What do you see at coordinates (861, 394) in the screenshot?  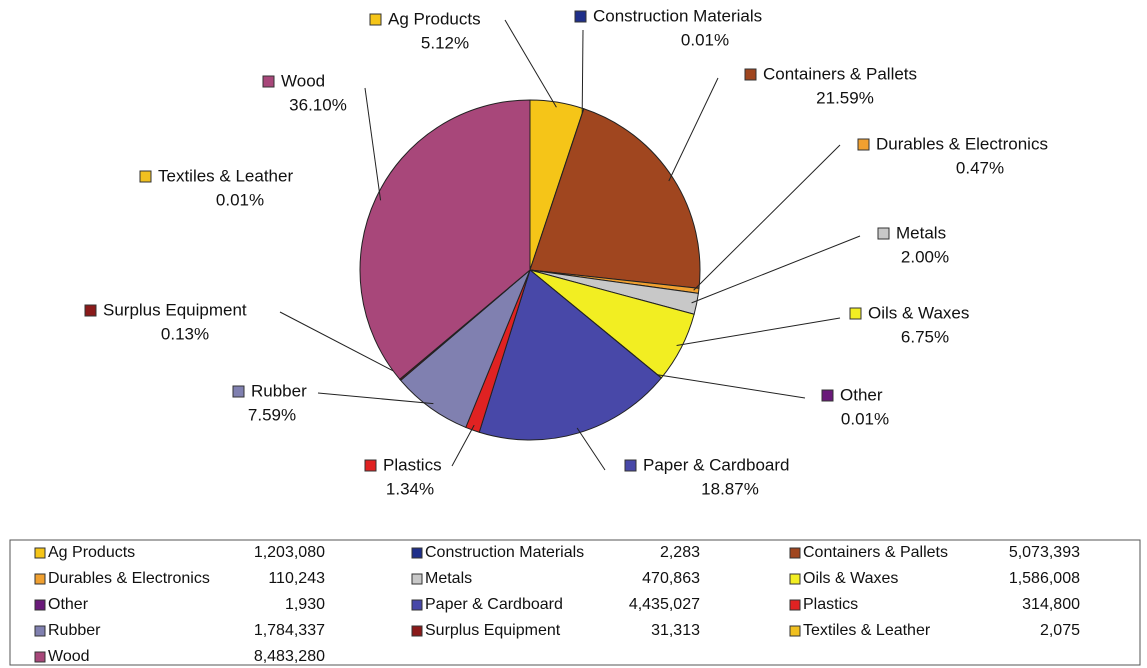 I see `slice-label: Other` at bounding box center [861, 394].